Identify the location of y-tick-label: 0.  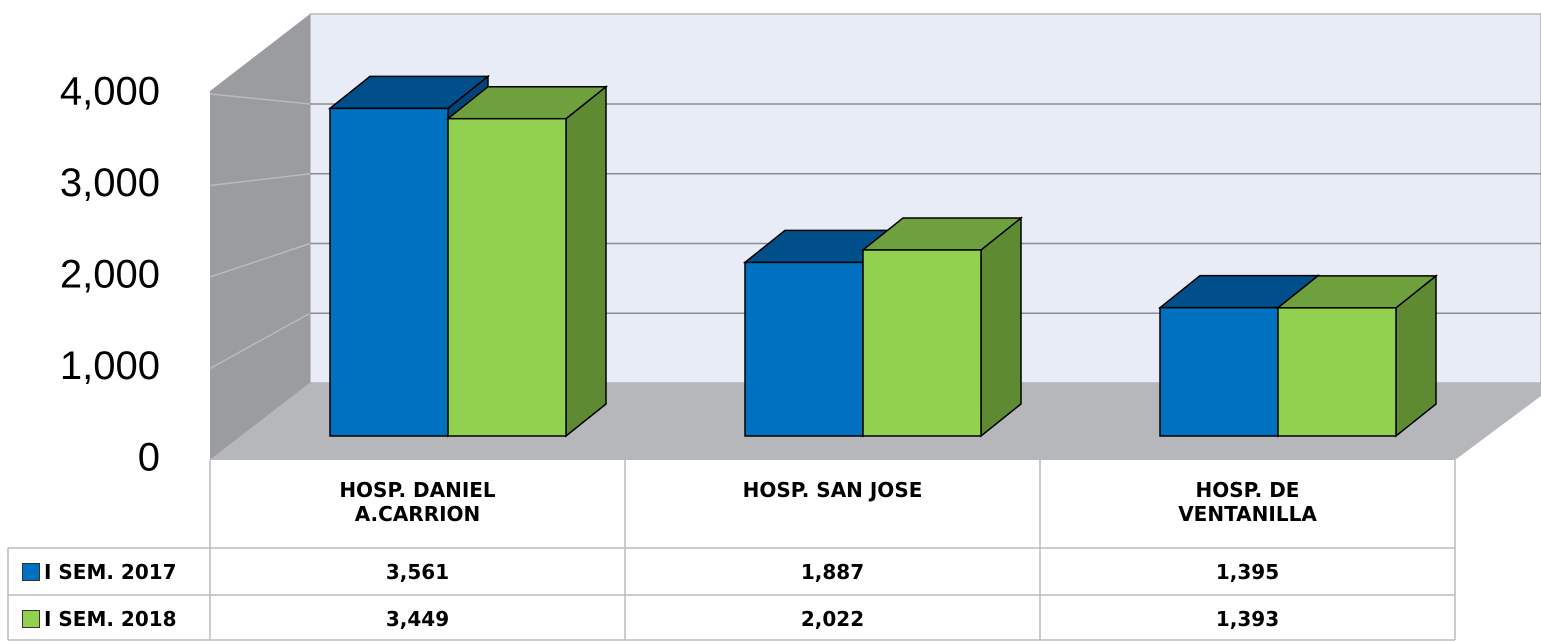
(149, 458).